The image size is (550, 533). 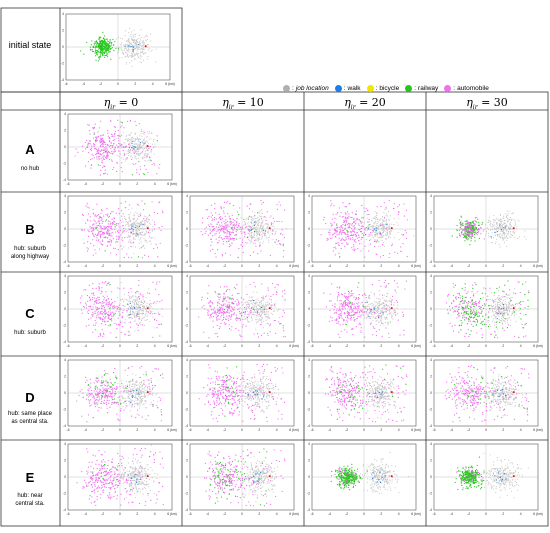 I want to click on panel-a-0-x-tick: -6, so click(x=67, y=184).